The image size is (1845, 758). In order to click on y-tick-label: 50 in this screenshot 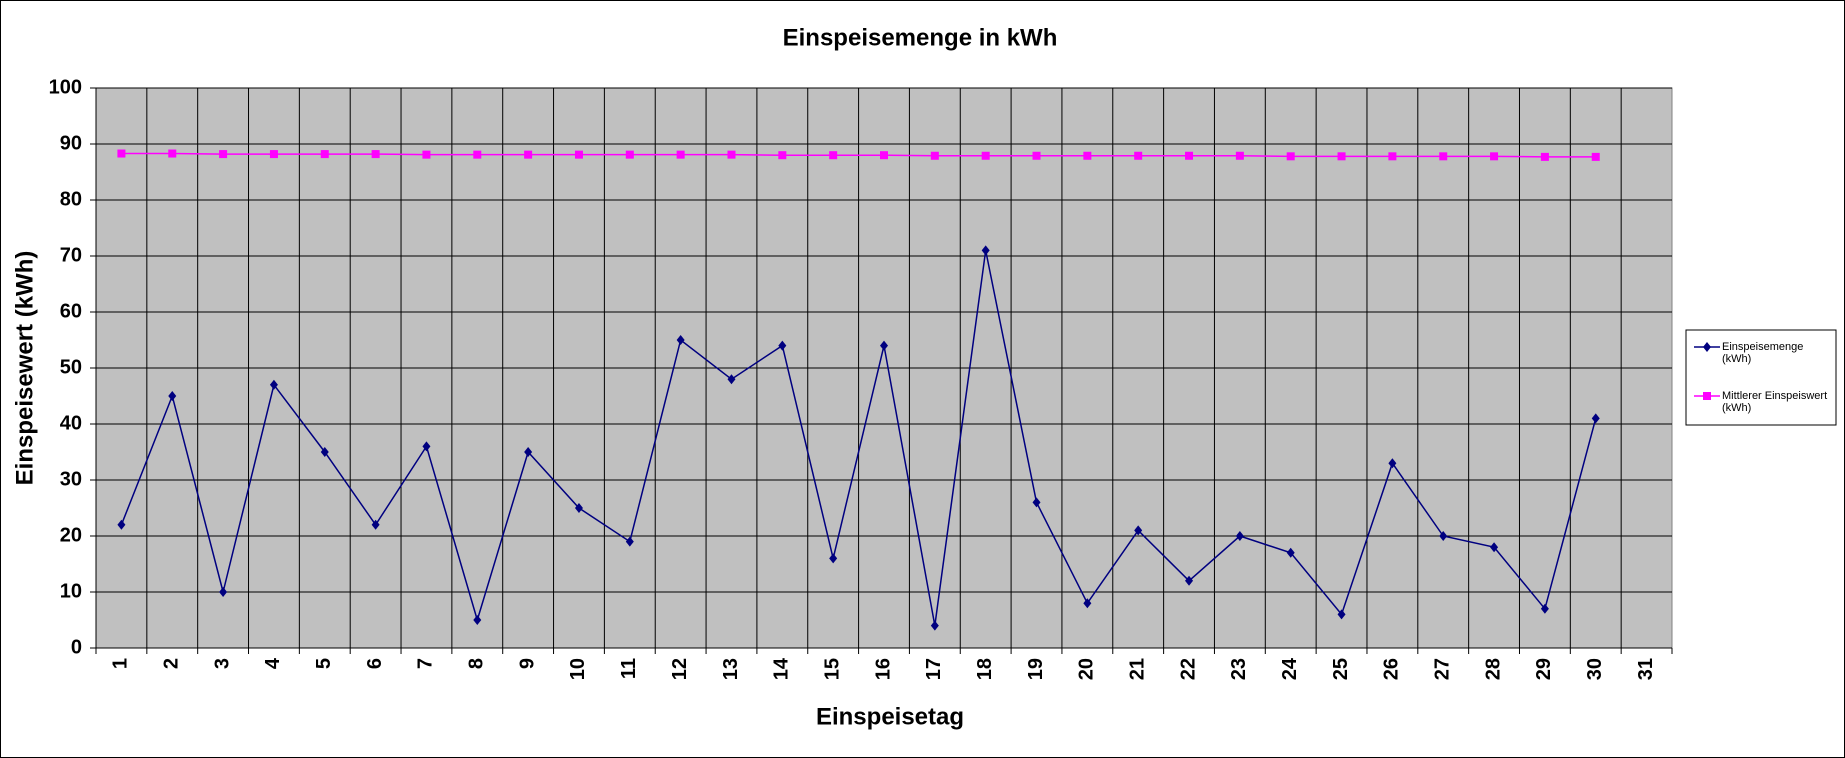, I will do `click(71, 367)`.